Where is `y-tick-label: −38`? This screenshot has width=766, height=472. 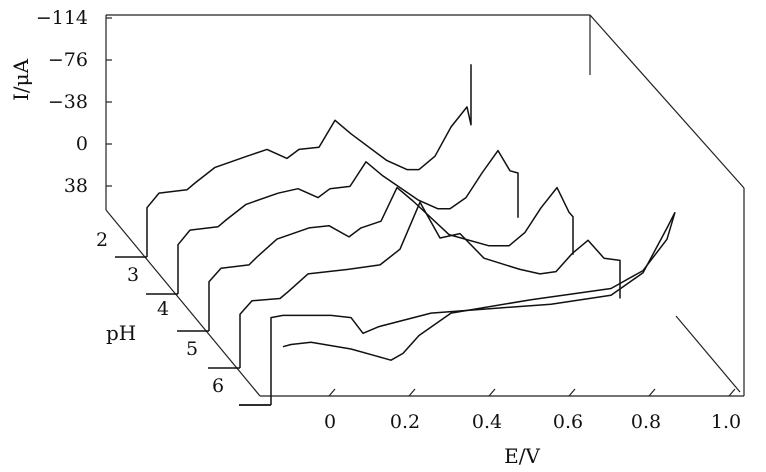
y-tick-label: −38 is located at coordinates (68, 102).